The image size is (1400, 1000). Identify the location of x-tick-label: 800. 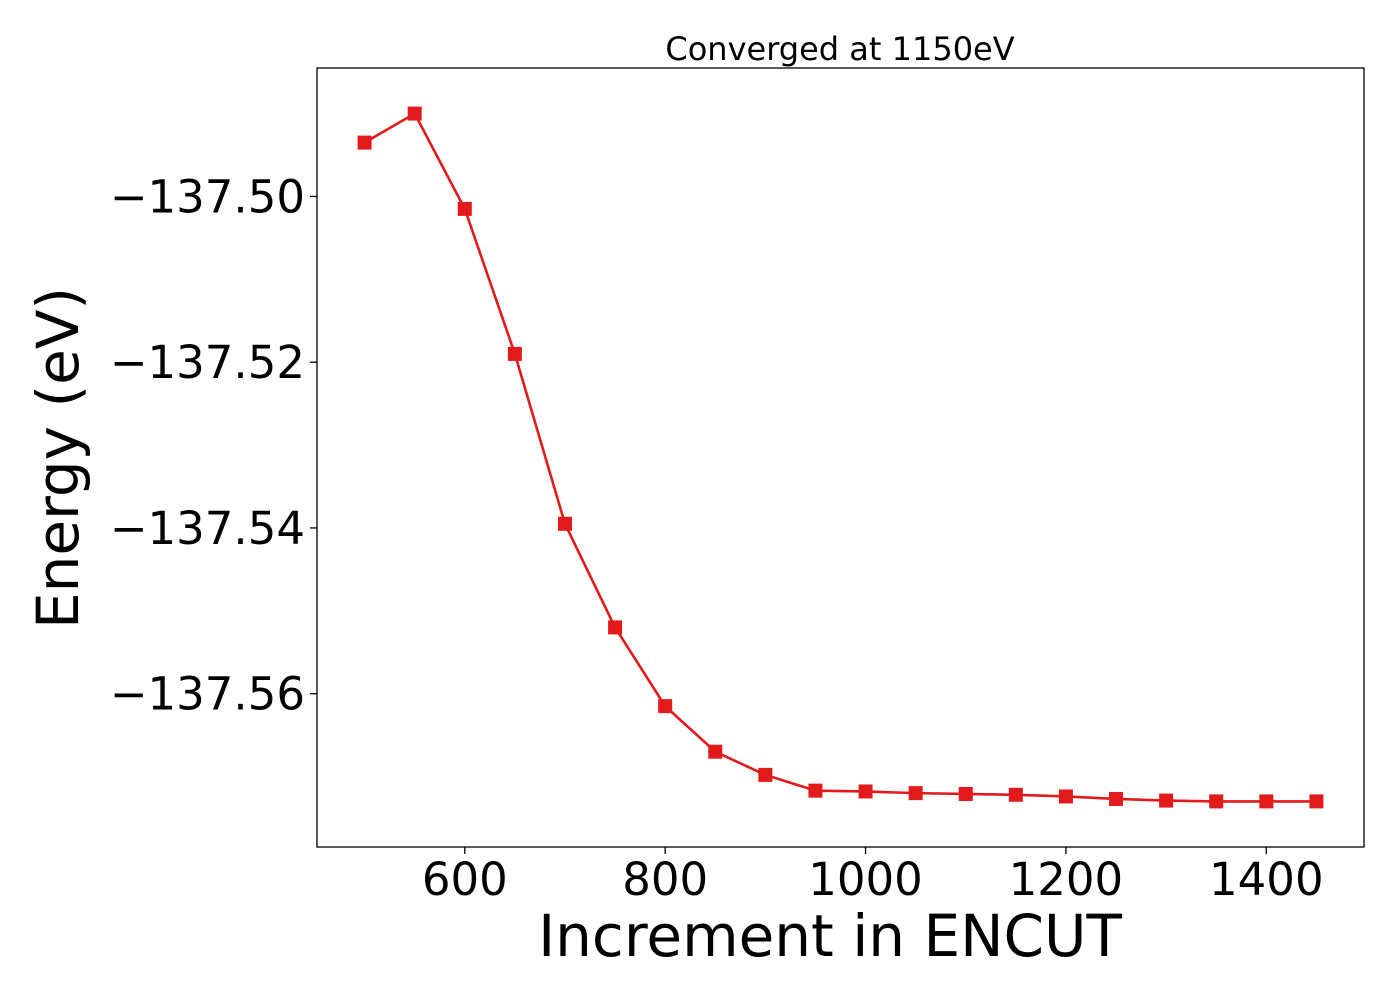
(665, 879).